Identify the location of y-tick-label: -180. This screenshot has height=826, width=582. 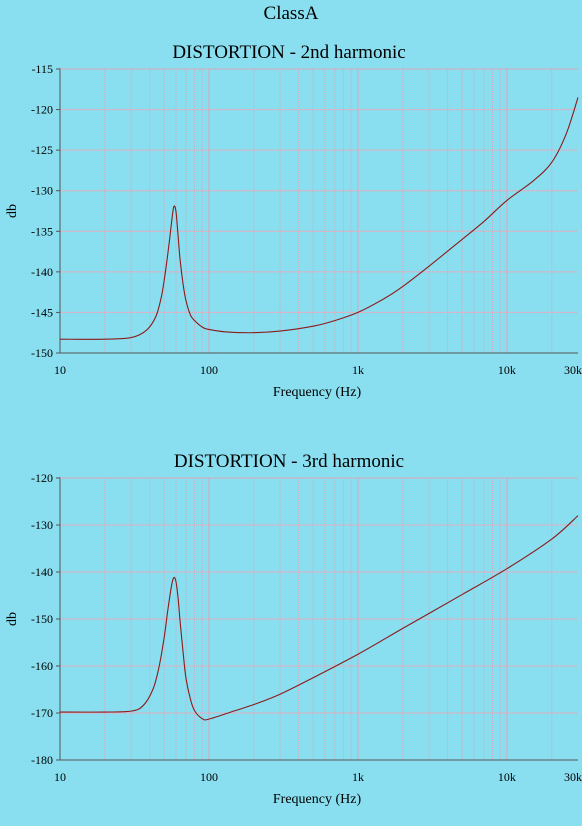
(42, 760).